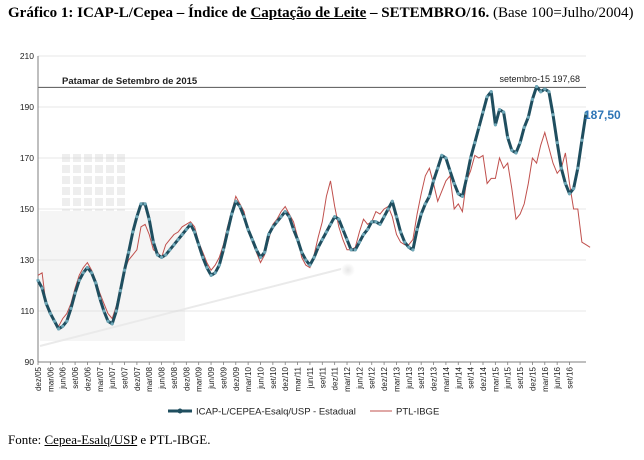 This screenshot has width=644, height=460. I want to click on x-tick-label: set/06, so click(75, 377).